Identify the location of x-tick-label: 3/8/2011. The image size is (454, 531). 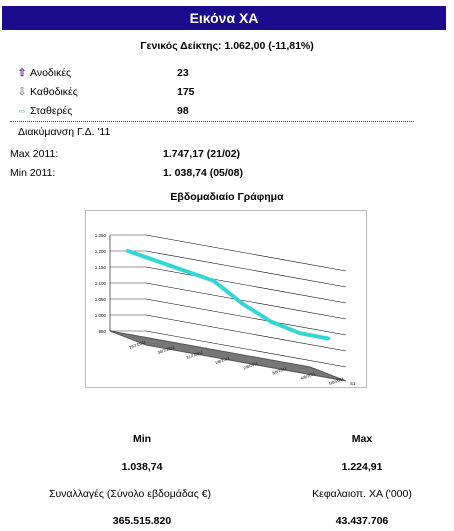
(279, 370).